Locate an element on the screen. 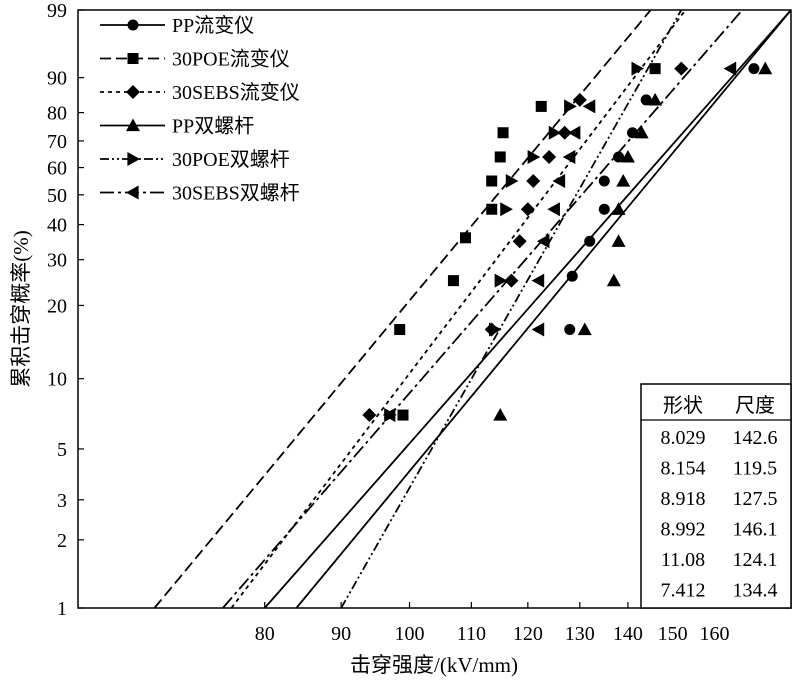 Image resolution: width=800 pixels, height=693 pixels. y-tick-label: 10 is located at coordinates (57, 380).